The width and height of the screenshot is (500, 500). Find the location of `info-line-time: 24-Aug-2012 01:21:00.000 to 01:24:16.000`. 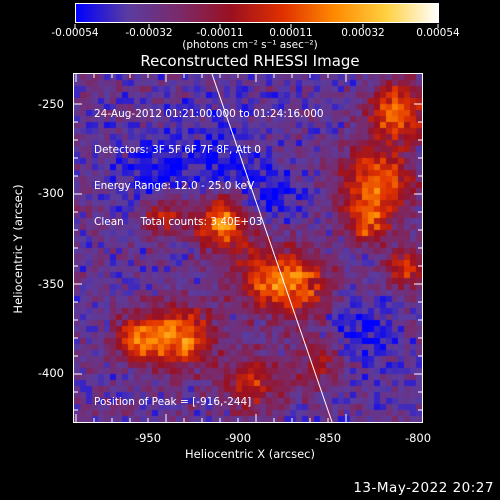

info-line-time: 24-Aug-2012 01:21:00.000 to 01:24:16.000 is located at coordinates (209, 114).